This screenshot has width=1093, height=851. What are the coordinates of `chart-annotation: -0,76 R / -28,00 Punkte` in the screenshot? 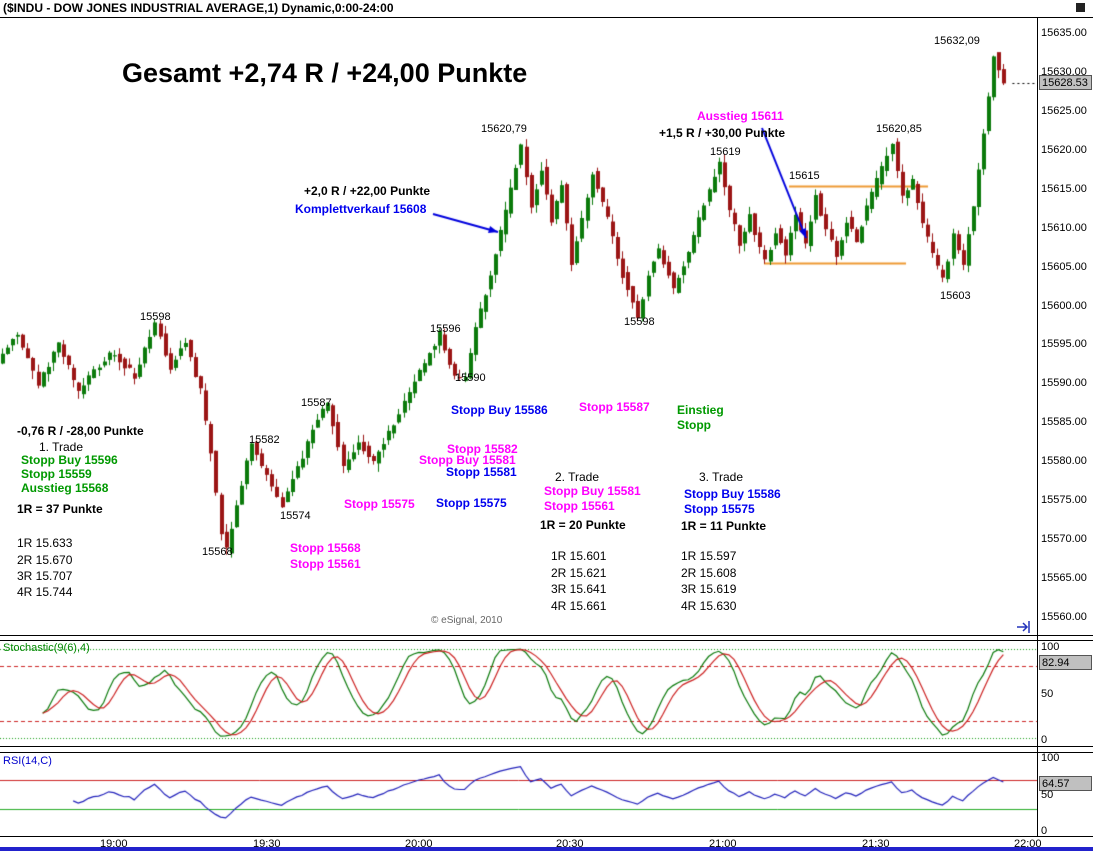 It's located at (80, 431).